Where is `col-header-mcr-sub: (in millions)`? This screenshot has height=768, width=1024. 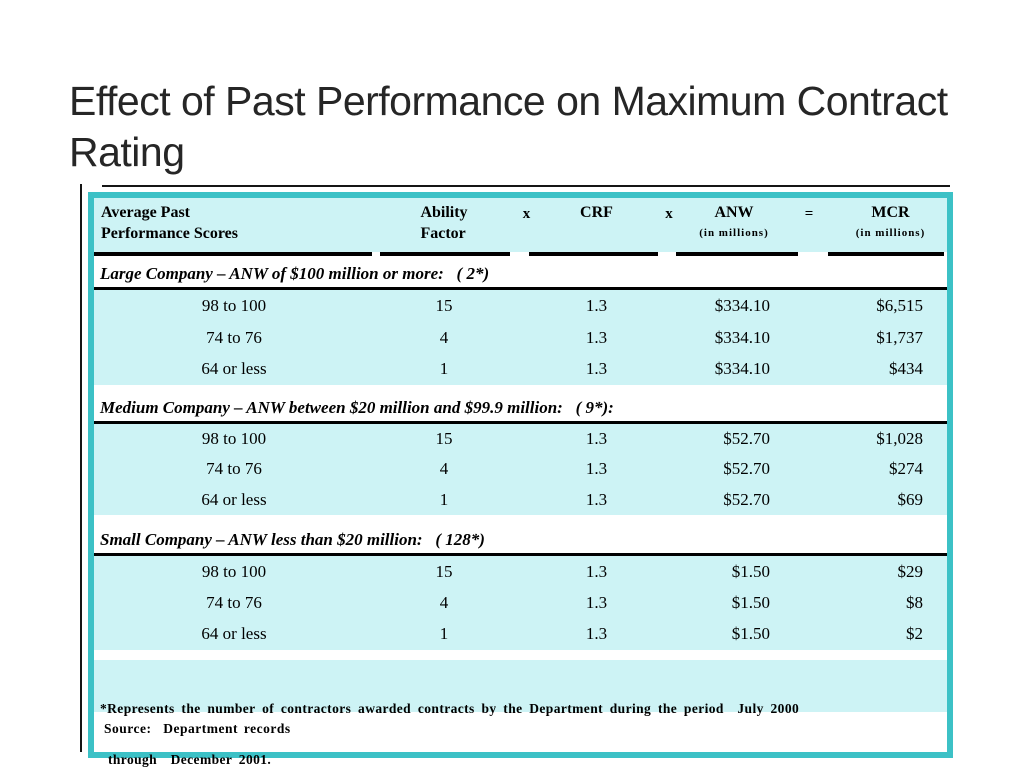 col-header-mcr-sub: (in millions) is located at coordinates (890, 233).